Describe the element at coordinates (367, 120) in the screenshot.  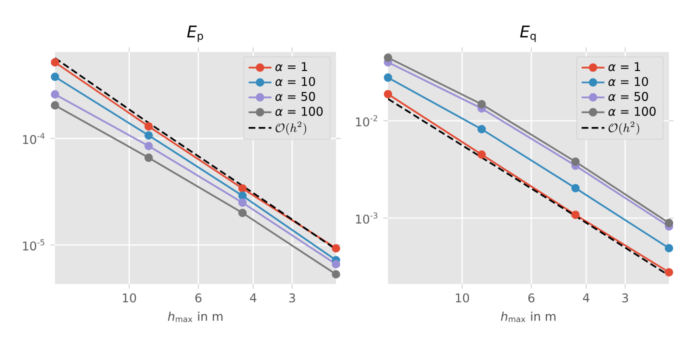
I see `y-tick-label: 10$^{-2}$` at that location.